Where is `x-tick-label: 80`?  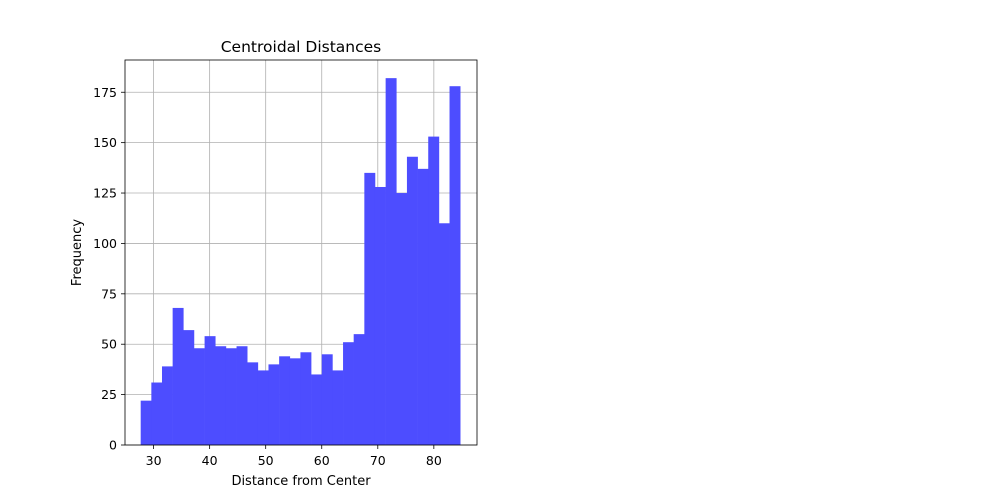 x-tick-label: 80 is located at coordinates (434, 460).